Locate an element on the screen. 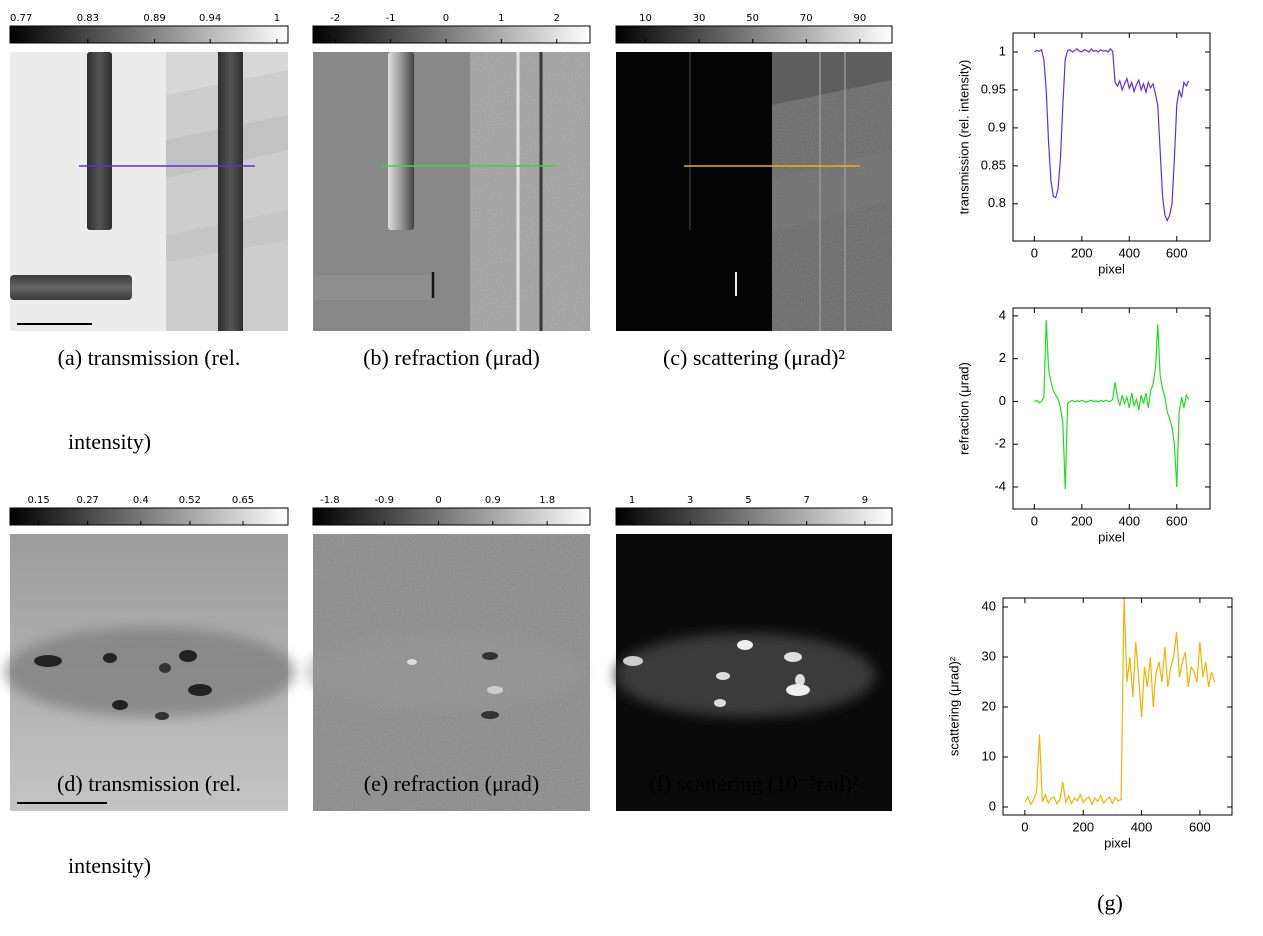 The width and height of the screenshot is (1263, 936). colorbar-tick-label: 70 is located at coordinates (806, 18).